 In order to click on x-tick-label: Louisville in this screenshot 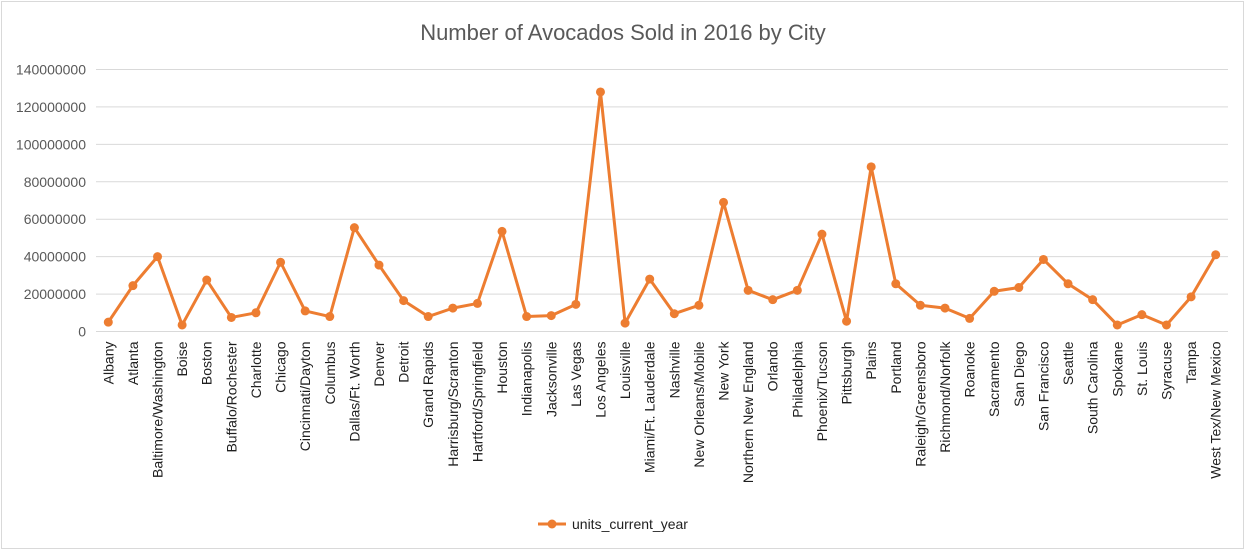, I will do `click(625, 370)`.